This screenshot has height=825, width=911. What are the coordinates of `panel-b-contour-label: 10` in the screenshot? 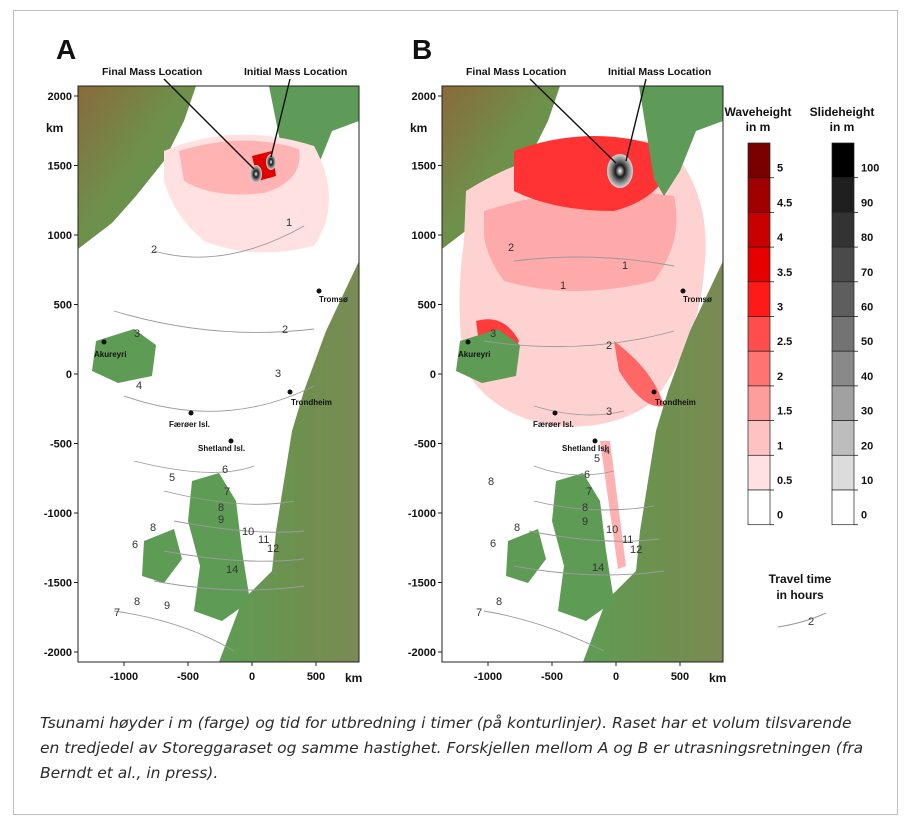 It's located at (612, 530).